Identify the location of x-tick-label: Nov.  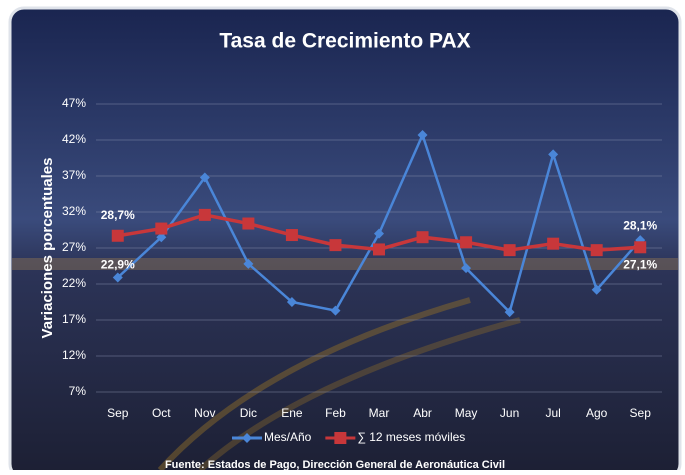
(204, 413).